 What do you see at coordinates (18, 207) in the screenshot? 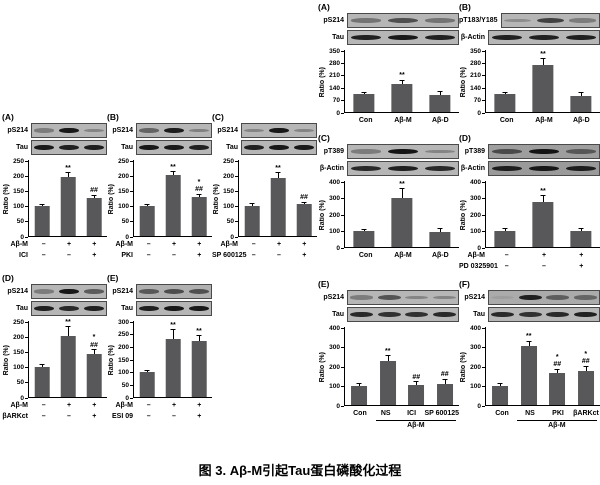
I see `y-tick-label: 100` at bounding box center [18, 207].